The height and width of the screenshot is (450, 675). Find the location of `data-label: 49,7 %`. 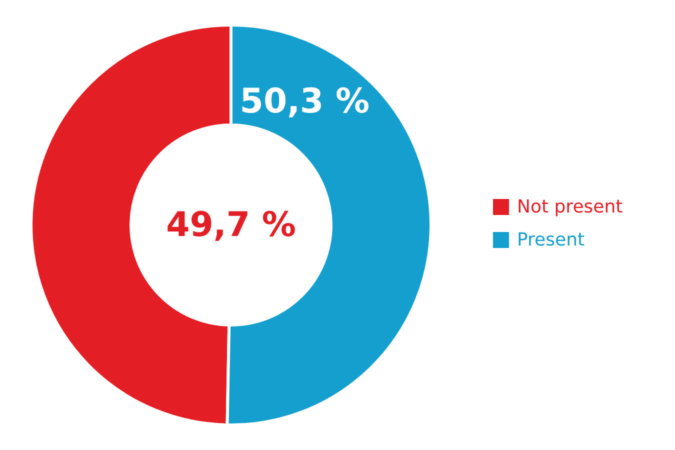

data-label: 49,7 % is located at coordinates (231, 225).